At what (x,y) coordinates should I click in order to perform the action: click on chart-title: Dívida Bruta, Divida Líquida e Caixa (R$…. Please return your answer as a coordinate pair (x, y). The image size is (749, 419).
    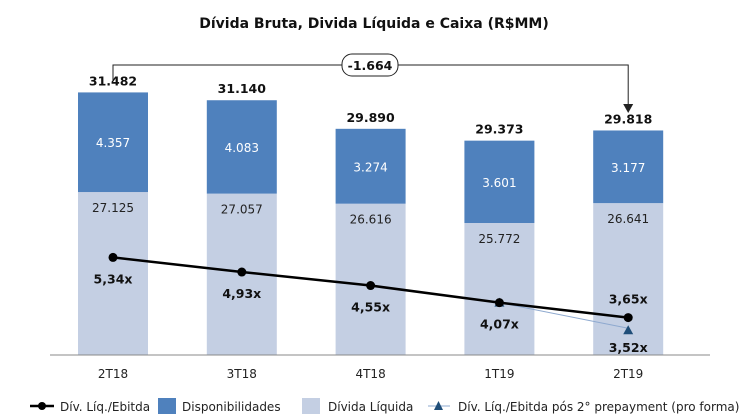
    Looking at the image, I should click on (374, 24).